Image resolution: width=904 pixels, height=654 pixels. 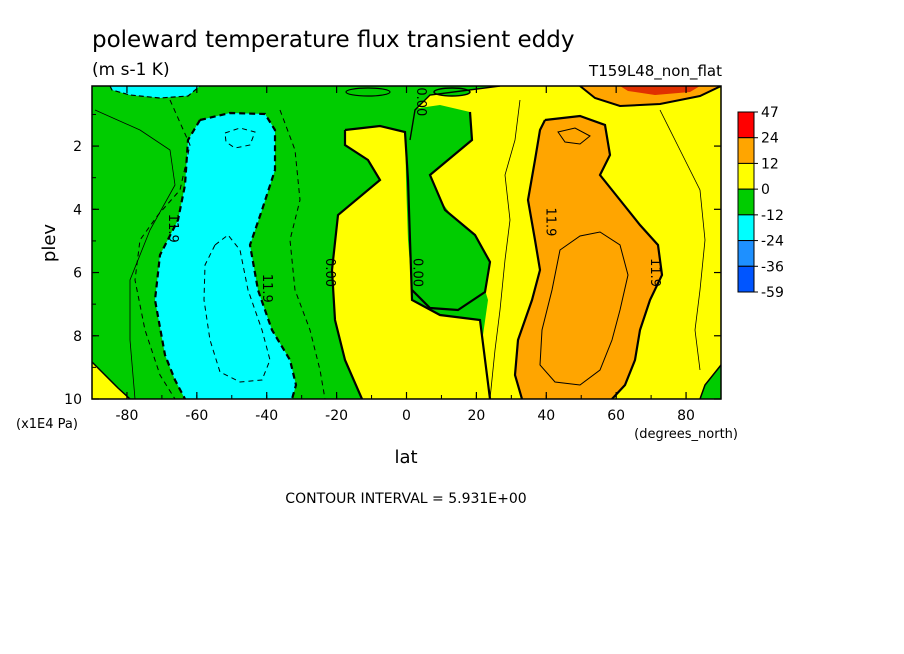 What do you see at coordinates (655, 71) in the screenshot?
I see `dataset-label: T159L48_non_flat` at bounding box center [655, 71].